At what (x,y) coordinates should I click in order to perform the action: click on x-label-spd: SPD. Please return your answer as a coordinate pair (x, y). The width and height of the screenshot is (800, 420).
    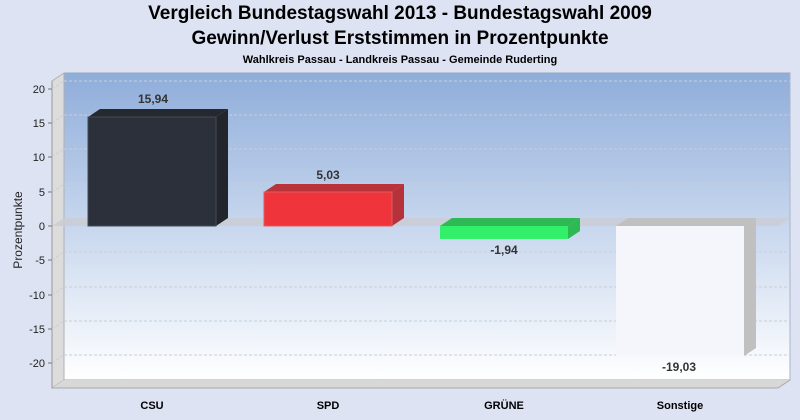
    Looking at the image, I should click on (328, 406).